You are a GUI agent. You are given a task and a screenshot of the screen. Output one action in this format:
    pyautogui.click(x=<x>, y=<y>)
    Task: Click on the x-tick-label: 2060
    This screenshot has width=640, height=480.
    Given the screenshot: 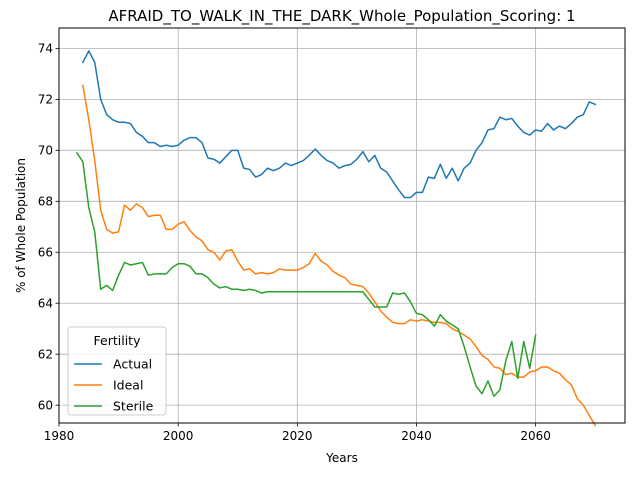 What is the action you would take?
    pyautogui.click(x=535, y=436)
    